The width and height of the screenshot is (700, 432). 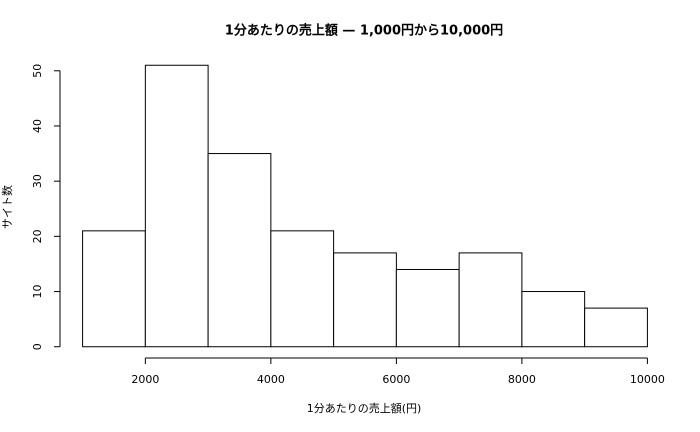 What do you see at coordinates (647, 379) in the screenshot?
I see `x-tick-label: 10000` at bounding box center [647, 379].